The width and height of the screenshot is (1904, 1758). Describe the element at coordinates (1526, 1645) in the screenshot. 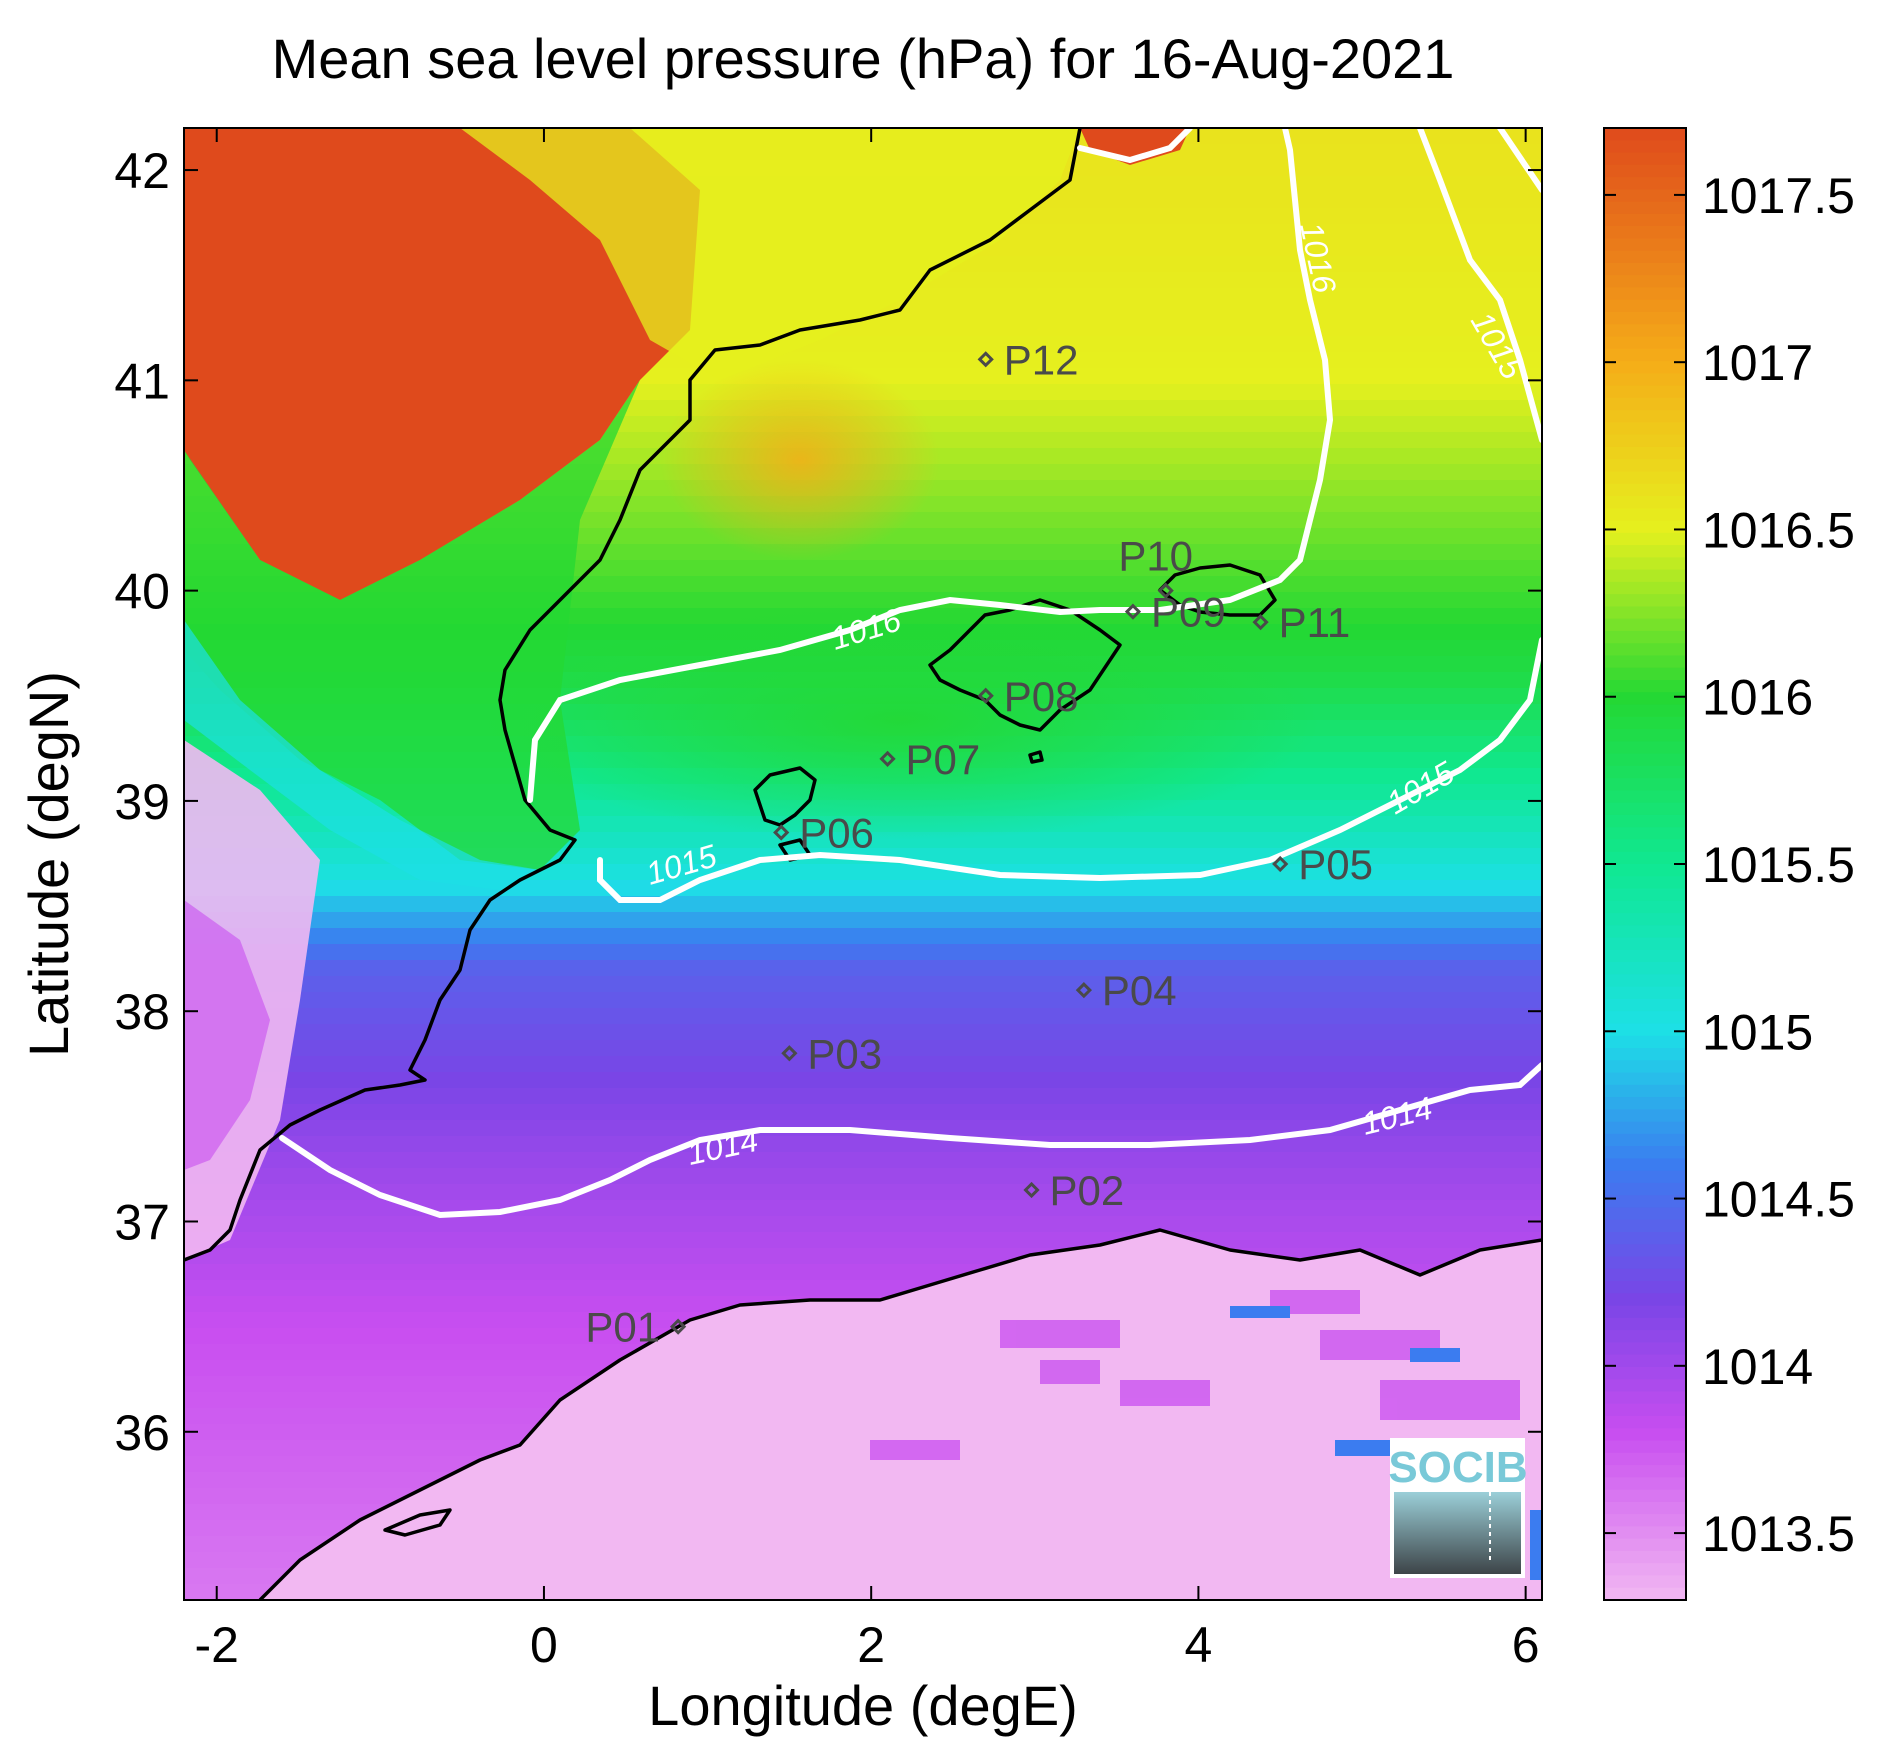

I see `x-tick-label: 6` at that location.